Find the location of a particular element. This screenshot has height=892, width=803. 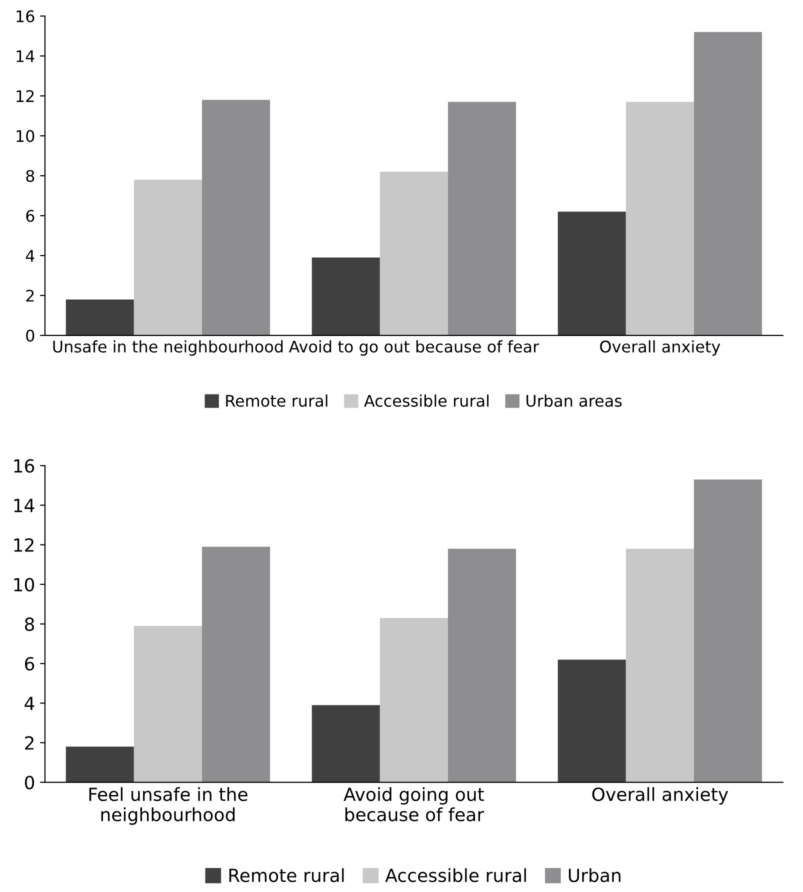

x-tick-label: Avoid to go out because of fear is located at coordinates (414, 348).